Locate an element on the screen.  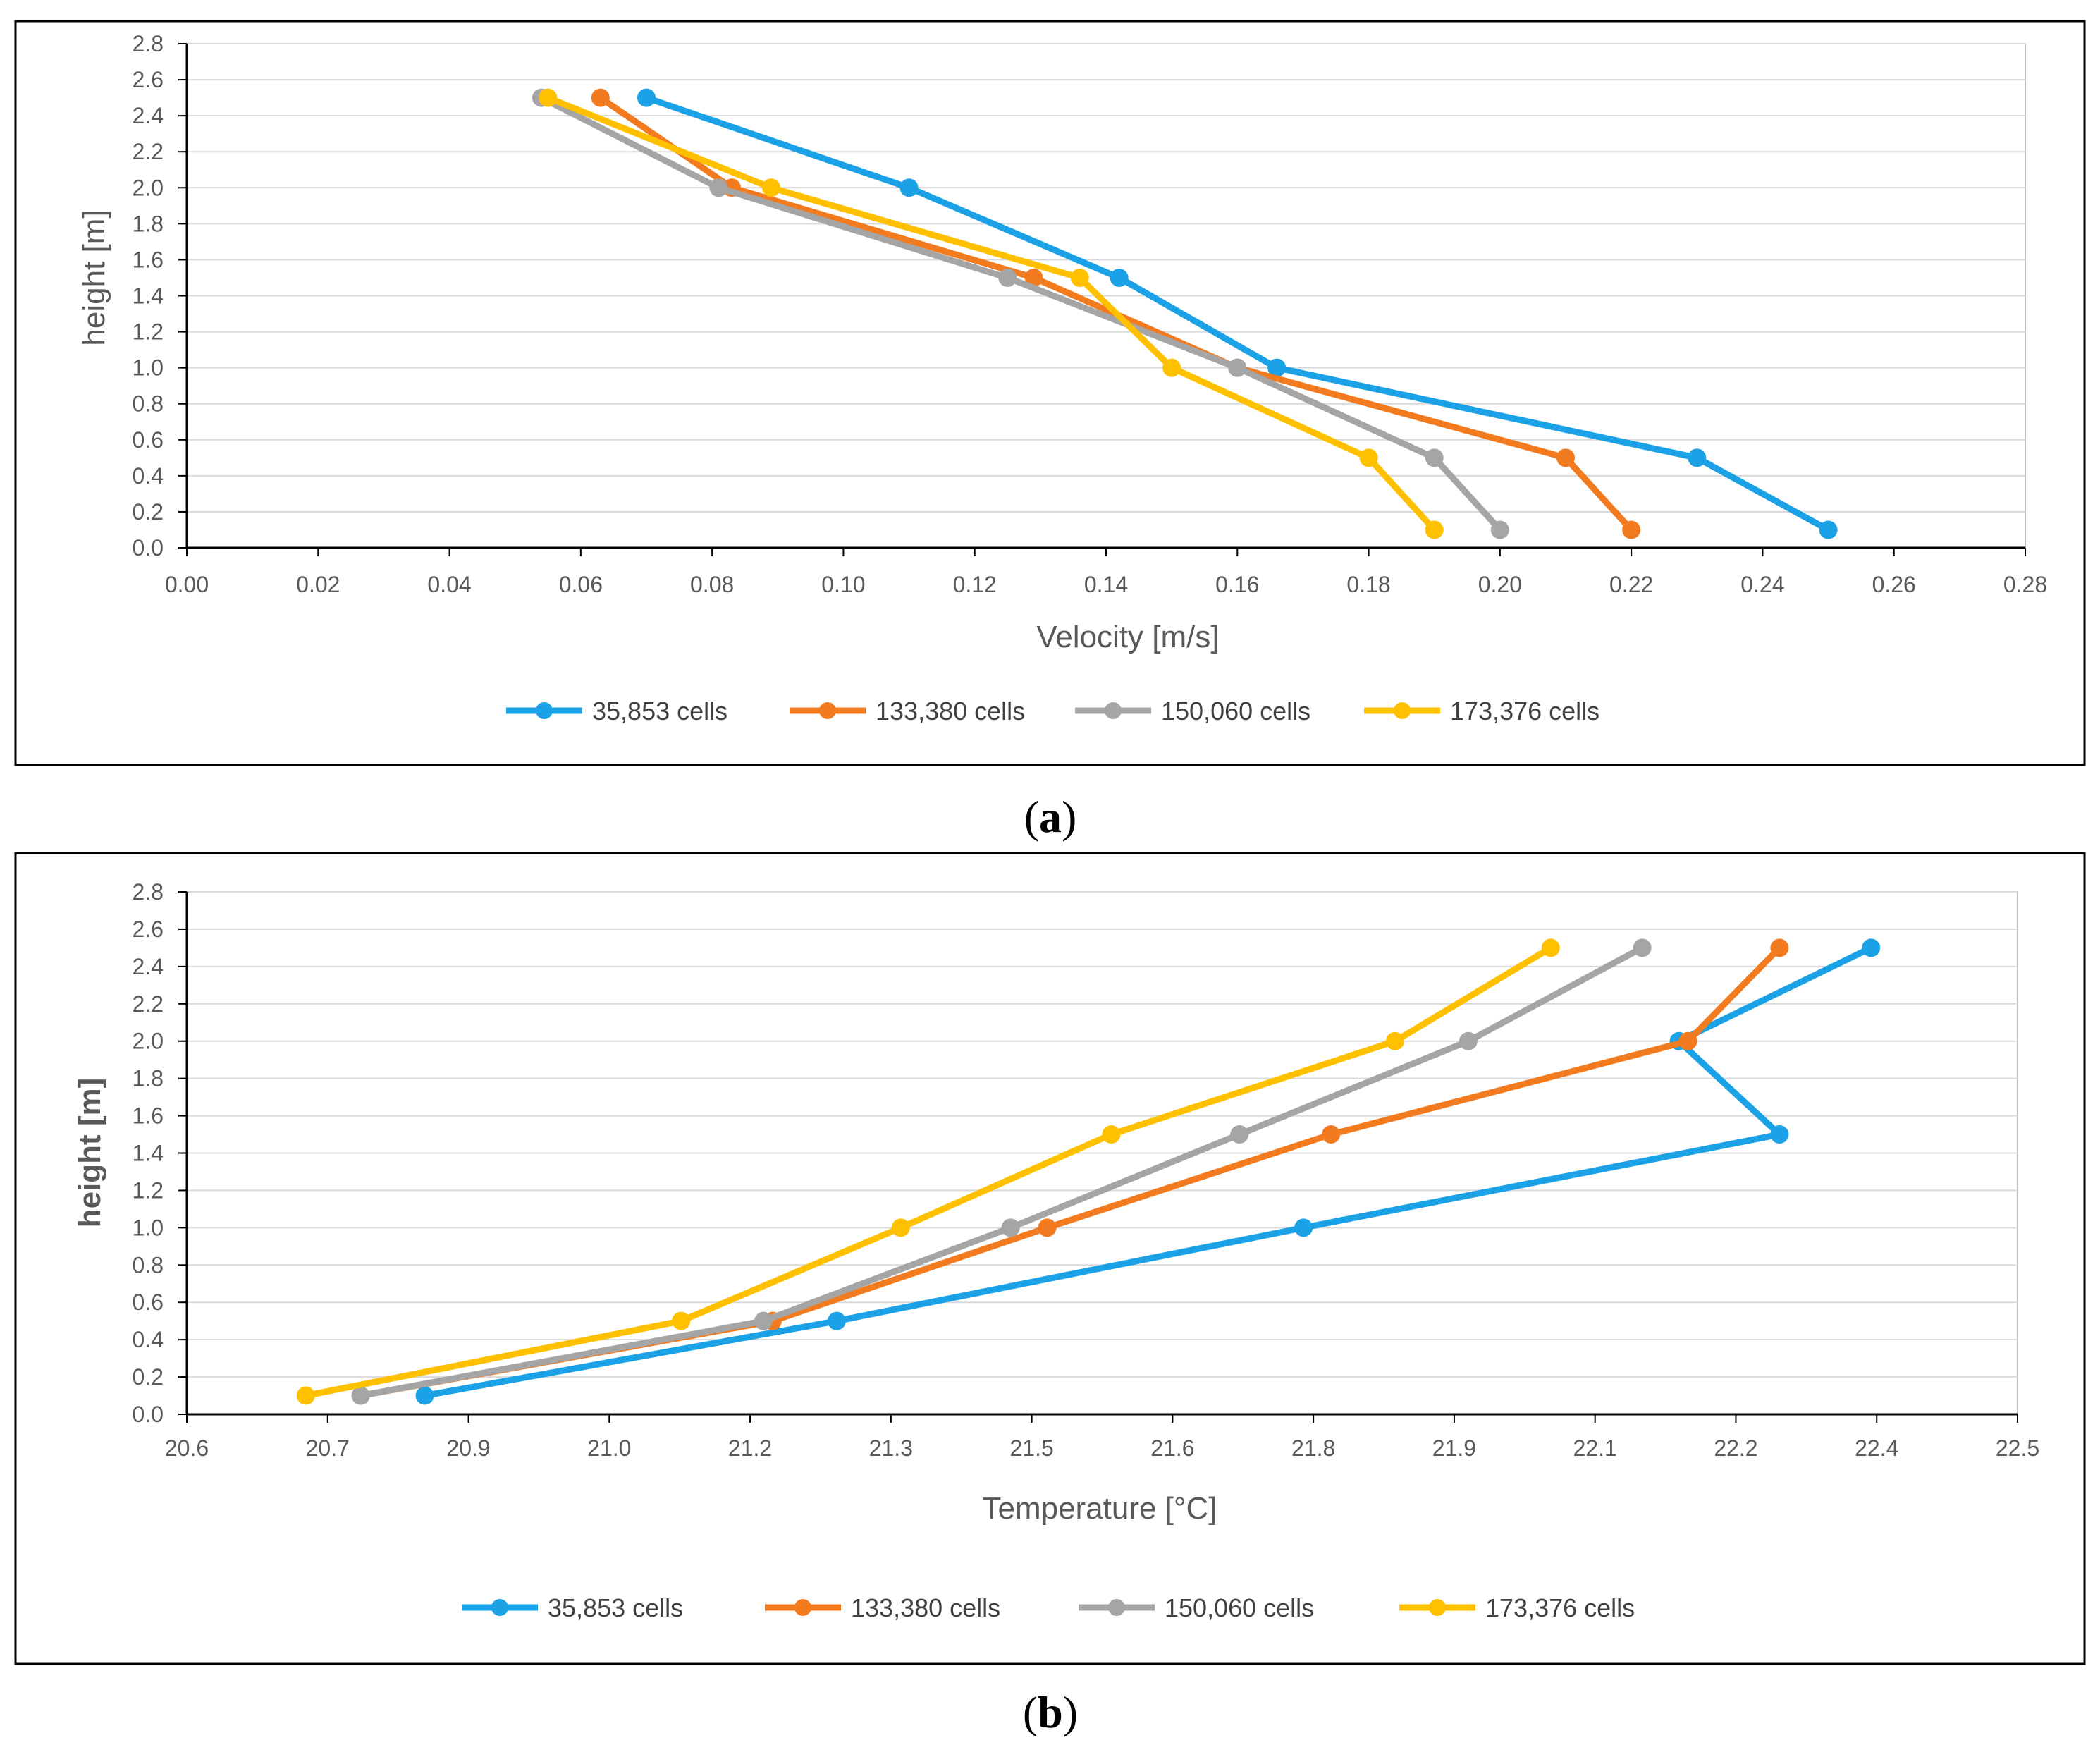
x-tick-label: 20.7 is located at coordinates (328, 1448).